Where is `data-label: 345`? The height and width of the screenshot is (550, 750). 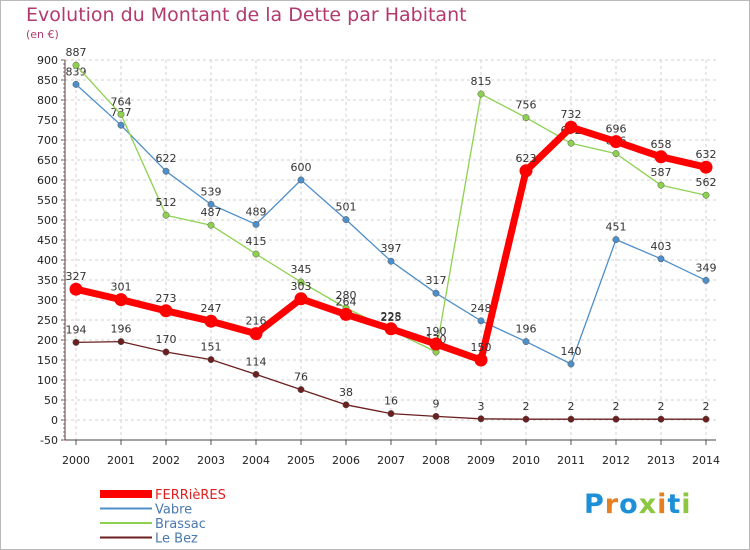
data-label: 345 is located at coordinates (301, 269).